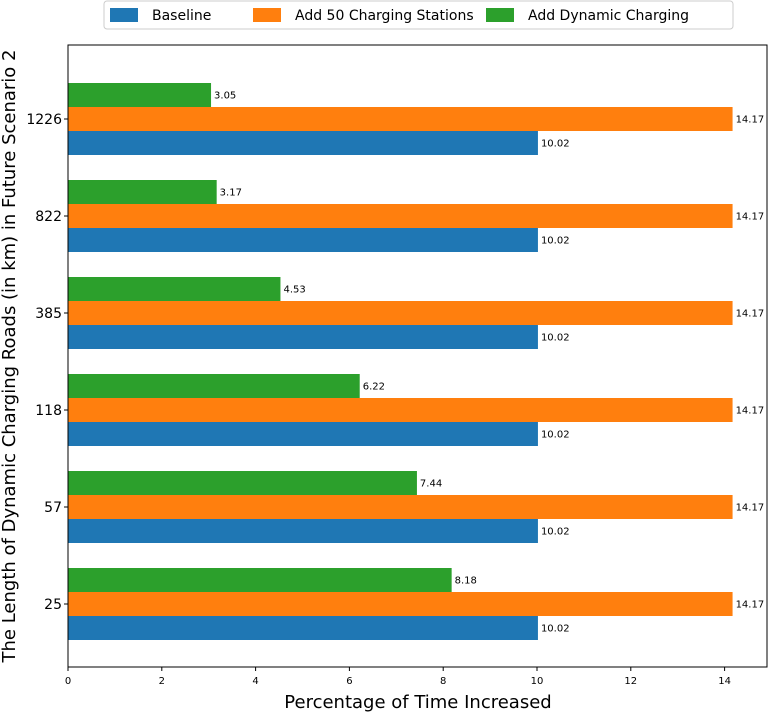 This screenshot has height=712, width=768. Describe the element at coordinates (374, 387) in the screenshot. I see `data-label-add-dynamic-charging-118: 6.22` at that location.